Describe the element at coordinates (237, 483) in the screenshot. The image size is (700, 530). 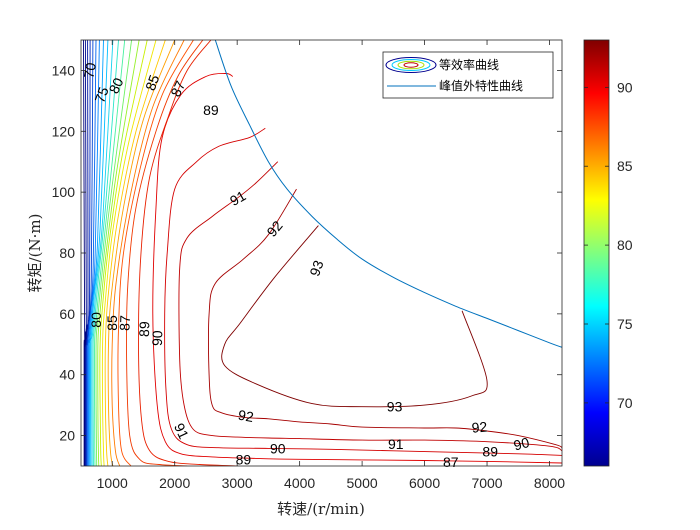
I see `x-tick-label: 3000` at that location.